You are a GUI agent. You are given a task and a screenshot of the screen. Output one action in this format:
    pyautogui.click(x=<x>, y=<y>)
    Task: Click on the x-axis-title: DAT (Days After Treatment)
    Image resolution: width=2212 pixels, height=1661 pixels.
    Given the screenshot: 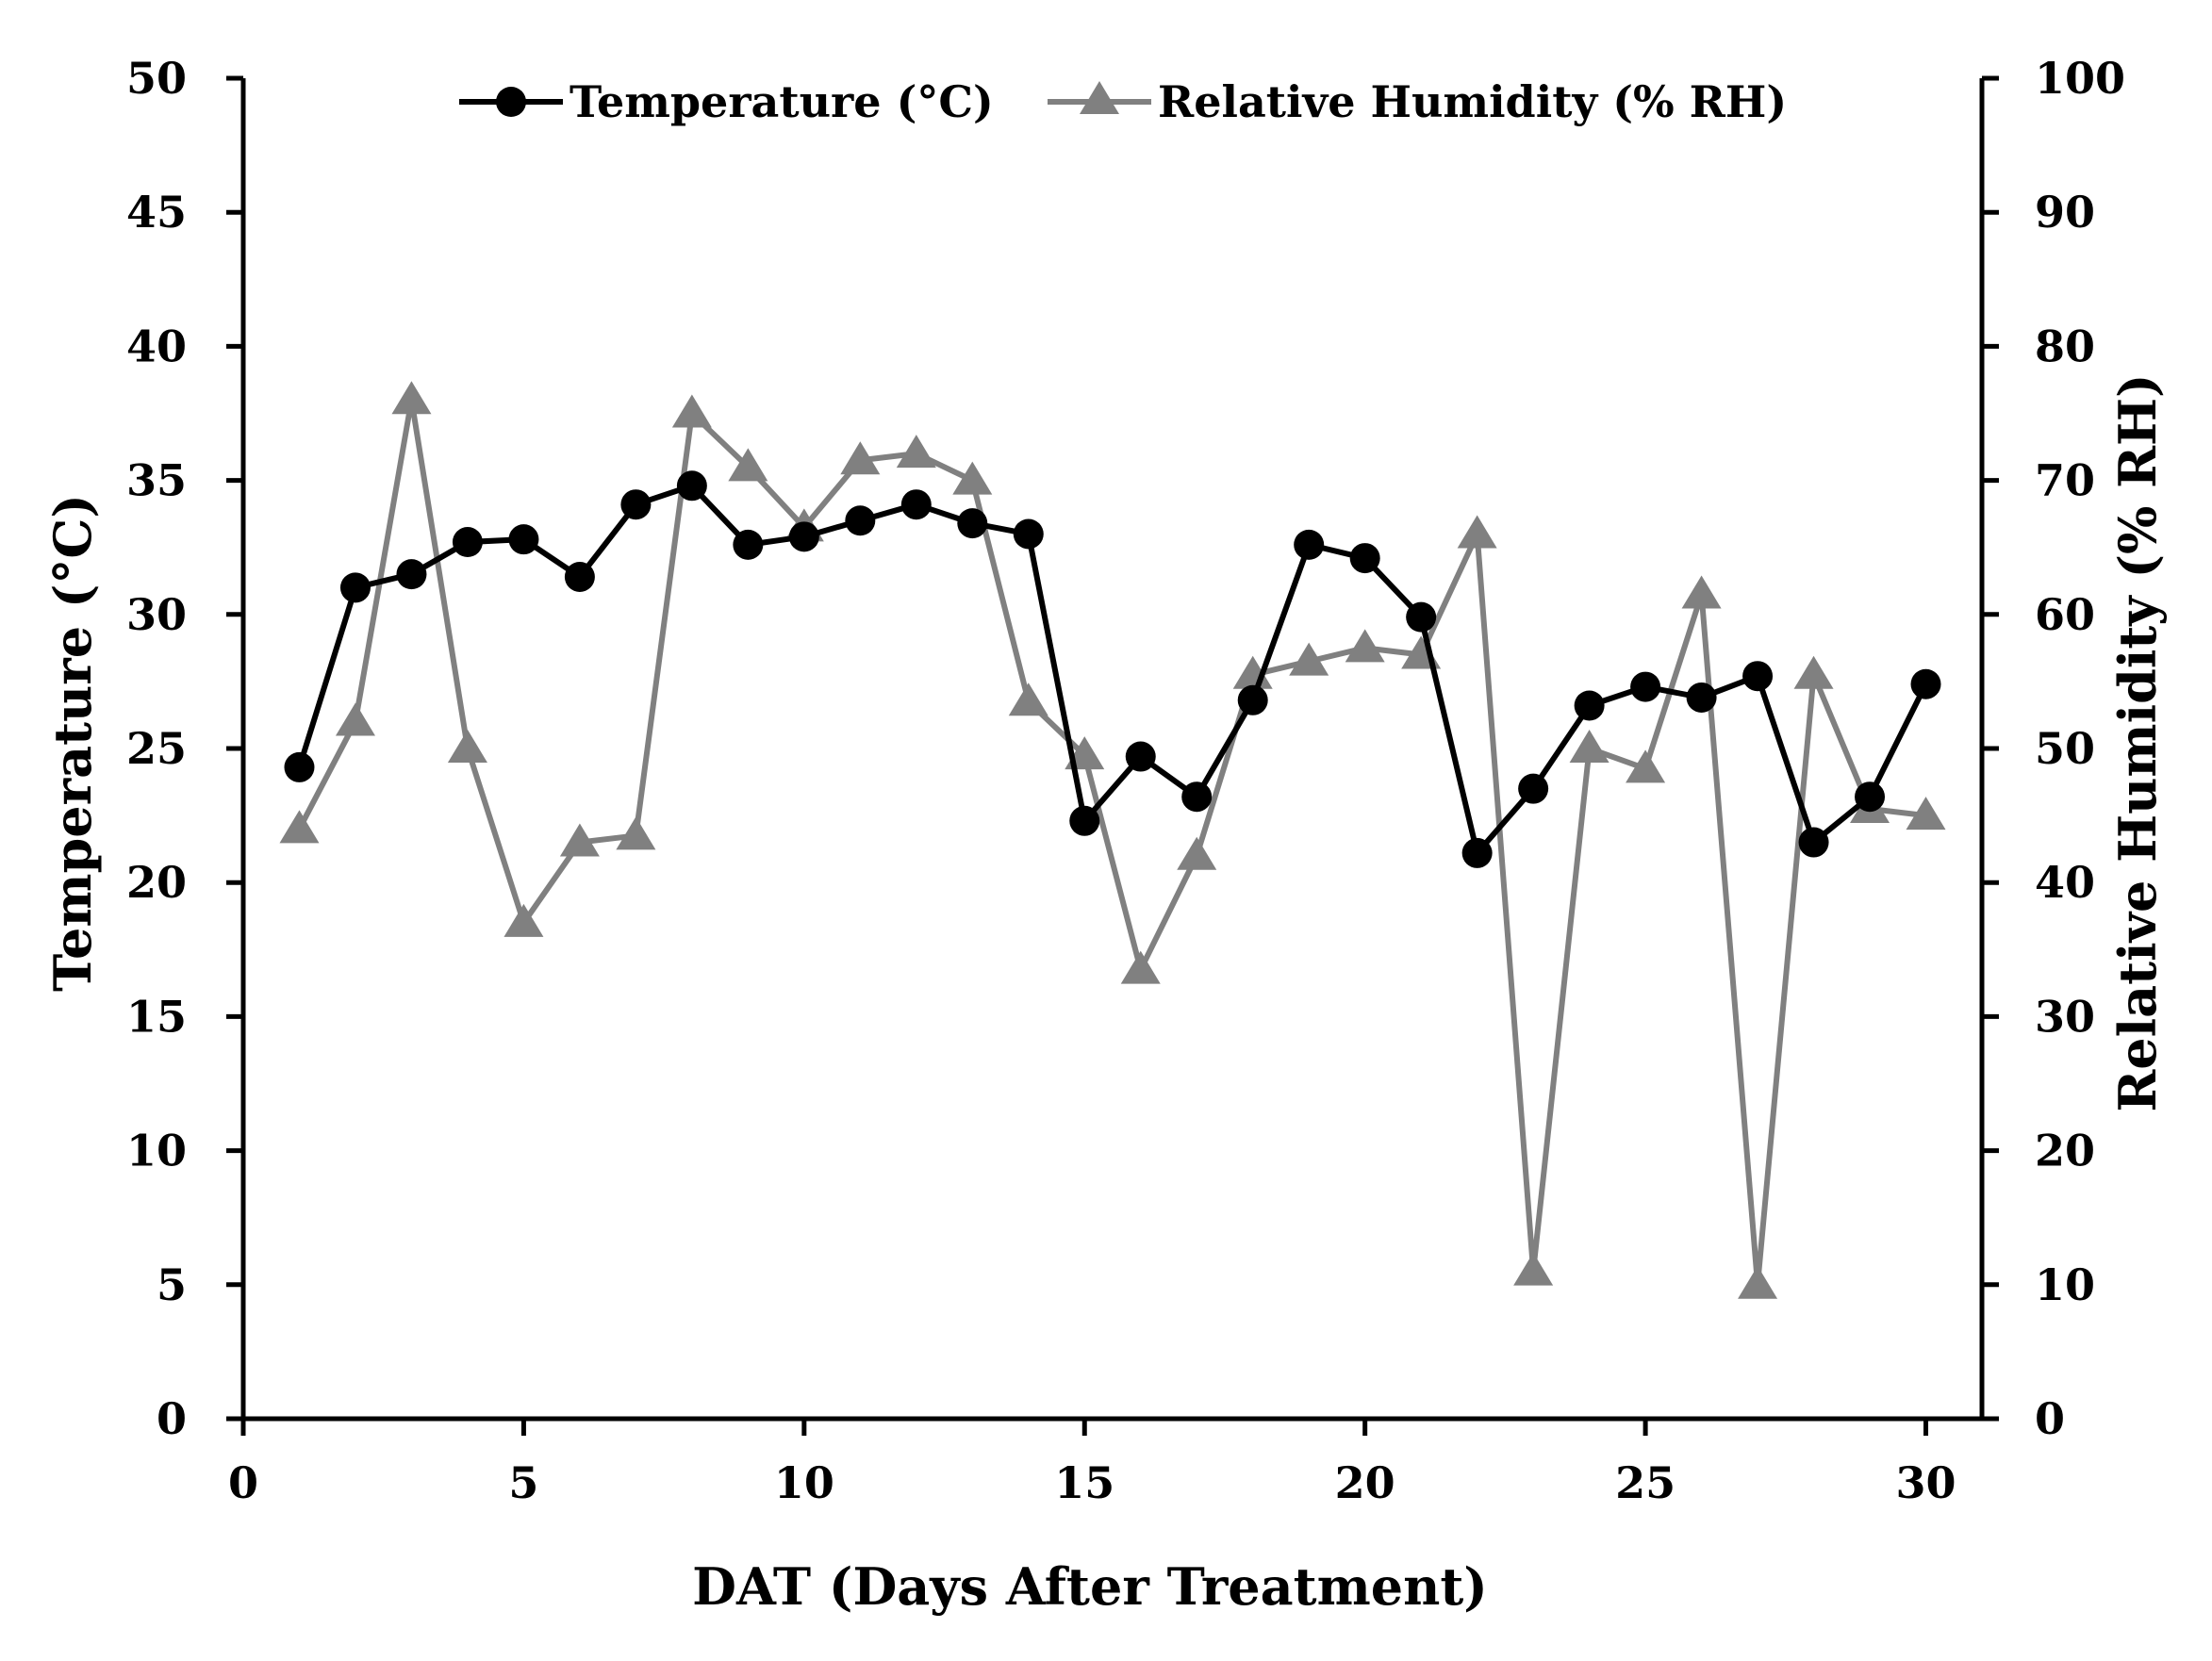 What is the action you would take?
    pyautogui.click(x=1090, y=1587)
    